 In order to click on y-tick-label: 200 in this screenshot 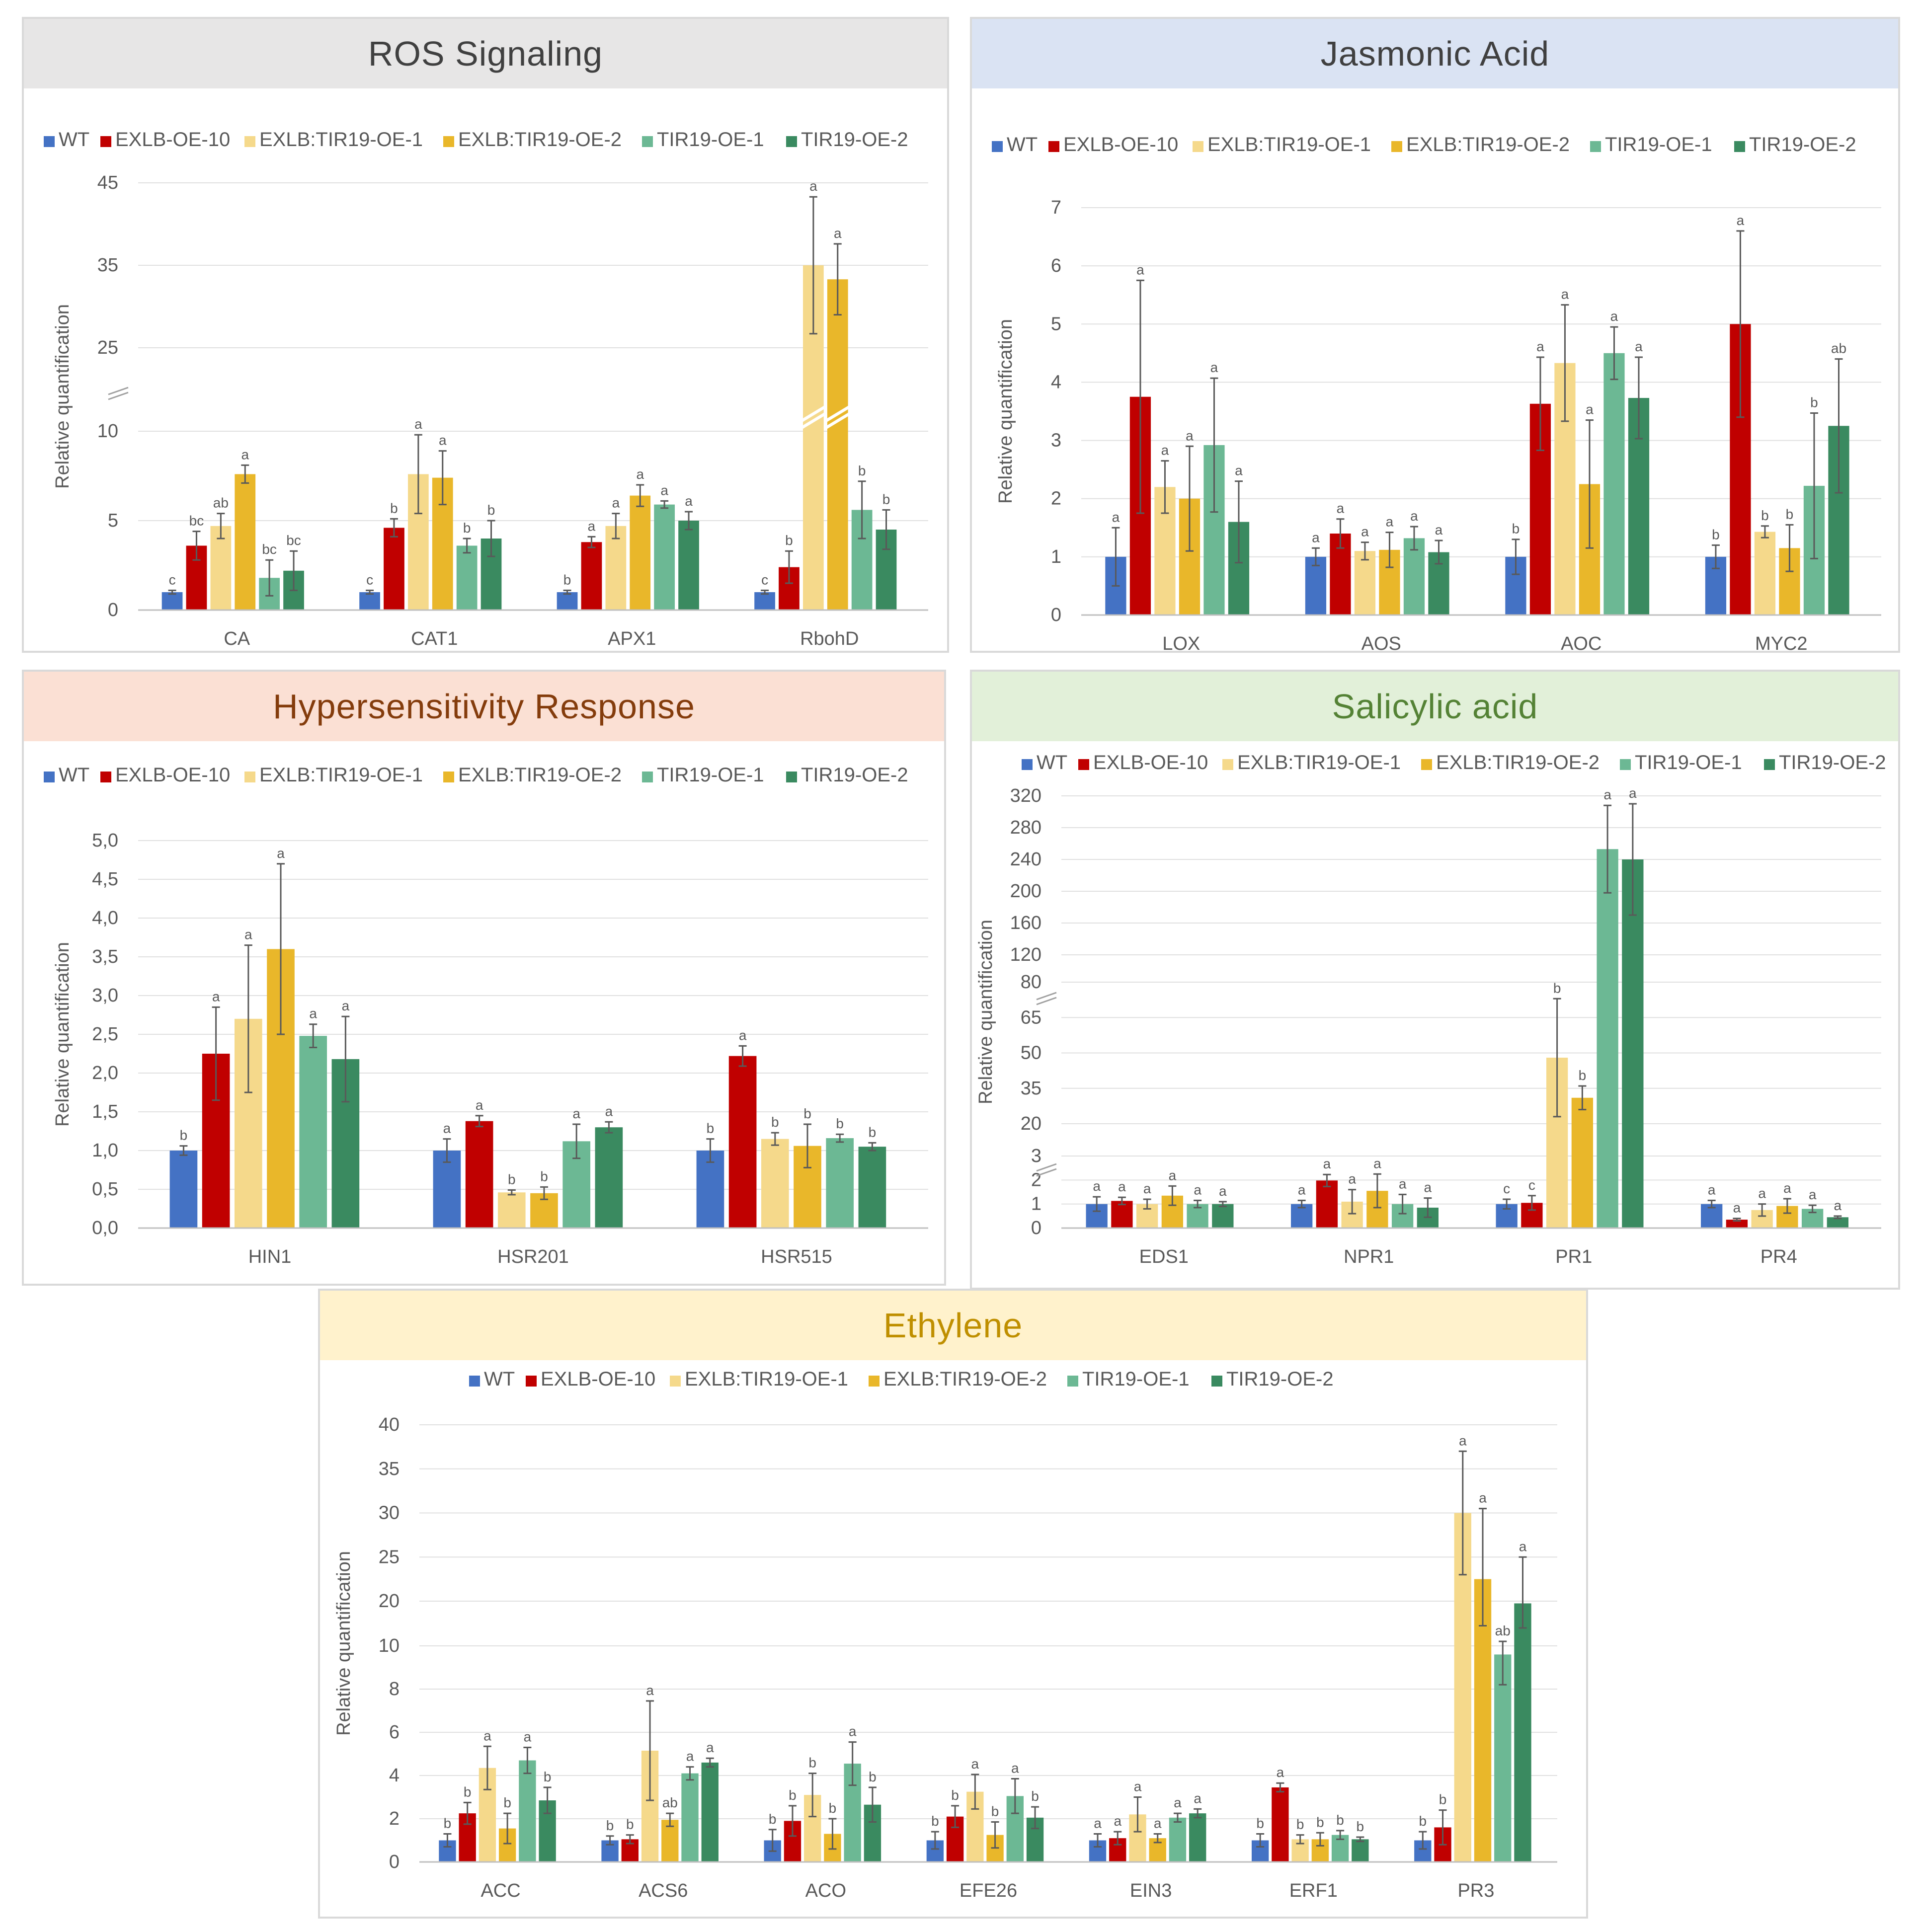, I will do `click(1025, 891)`.